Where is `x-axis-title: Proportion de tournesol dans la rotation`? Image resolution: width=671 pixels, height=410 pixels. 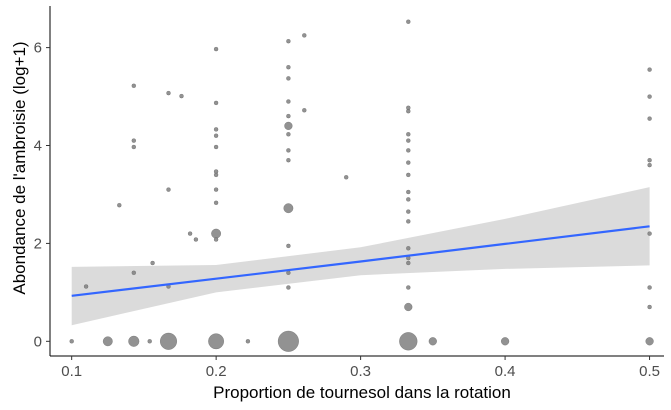
x-axis-title: Proportion de tournesol dans la rotation is located at coordinates (362, 392).